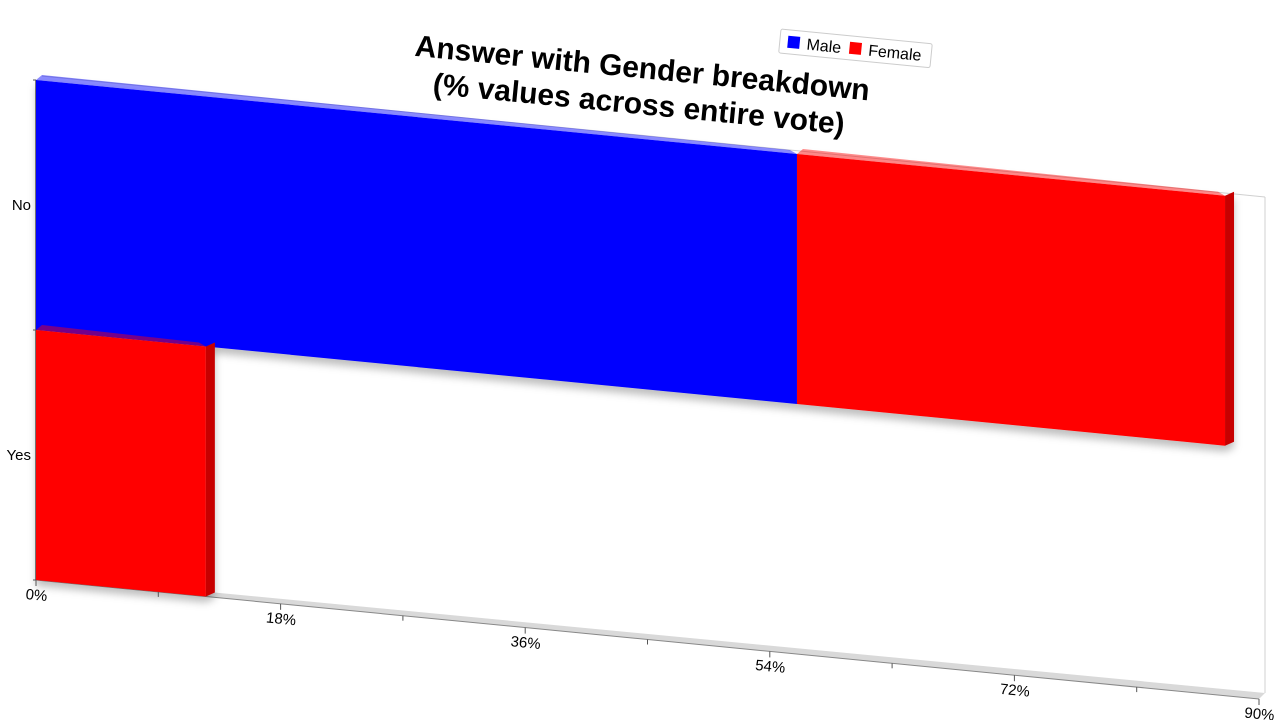 The image size is (1280, 720). What do you see at coordinates (526, 643) in the screenshot?
I see `x-tick-label: 36%` at bounding box center [526, 643].